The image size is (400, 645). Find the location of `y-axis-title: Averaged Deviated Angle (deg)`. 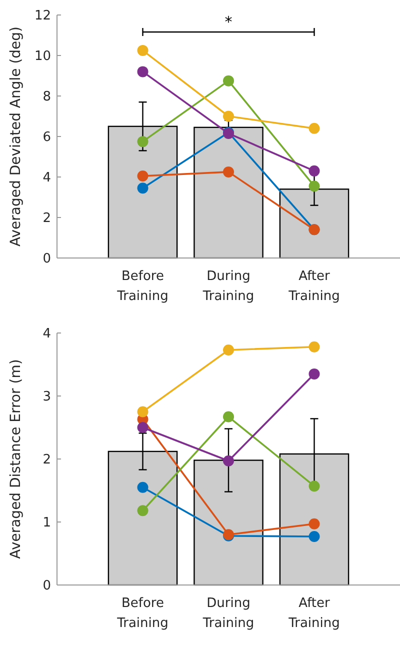

y-axis-title: Averaged Deviated Angle (deg) is located at coordinates (16, 136).